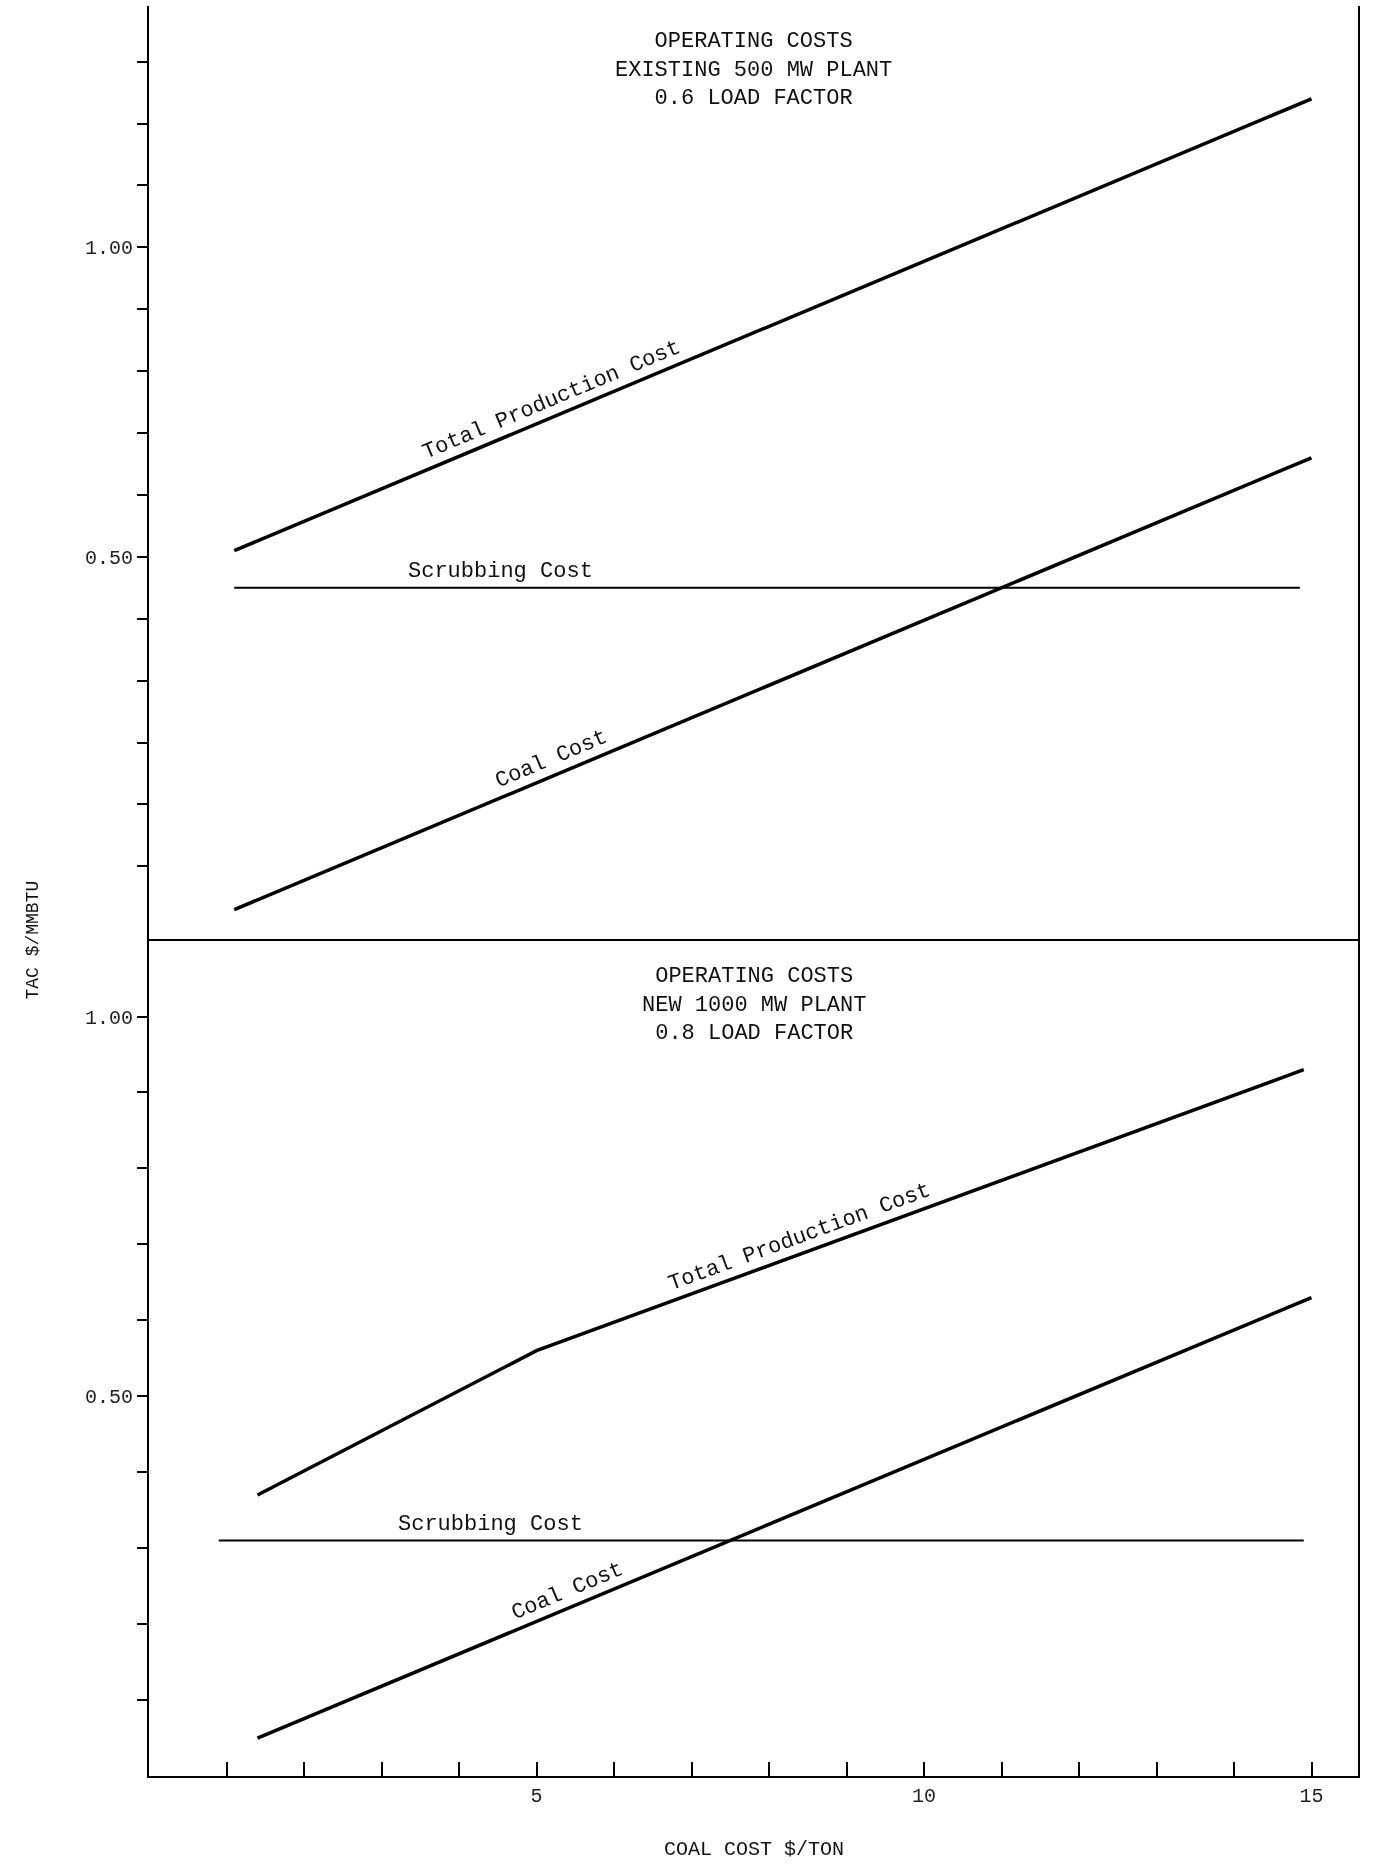 The width and height of the screenshot is (1374, 1868). Describe the element at coordinates (754, 1849) in the screenshot. I see `x-axis-title: COAL COST $/TON` at that location.